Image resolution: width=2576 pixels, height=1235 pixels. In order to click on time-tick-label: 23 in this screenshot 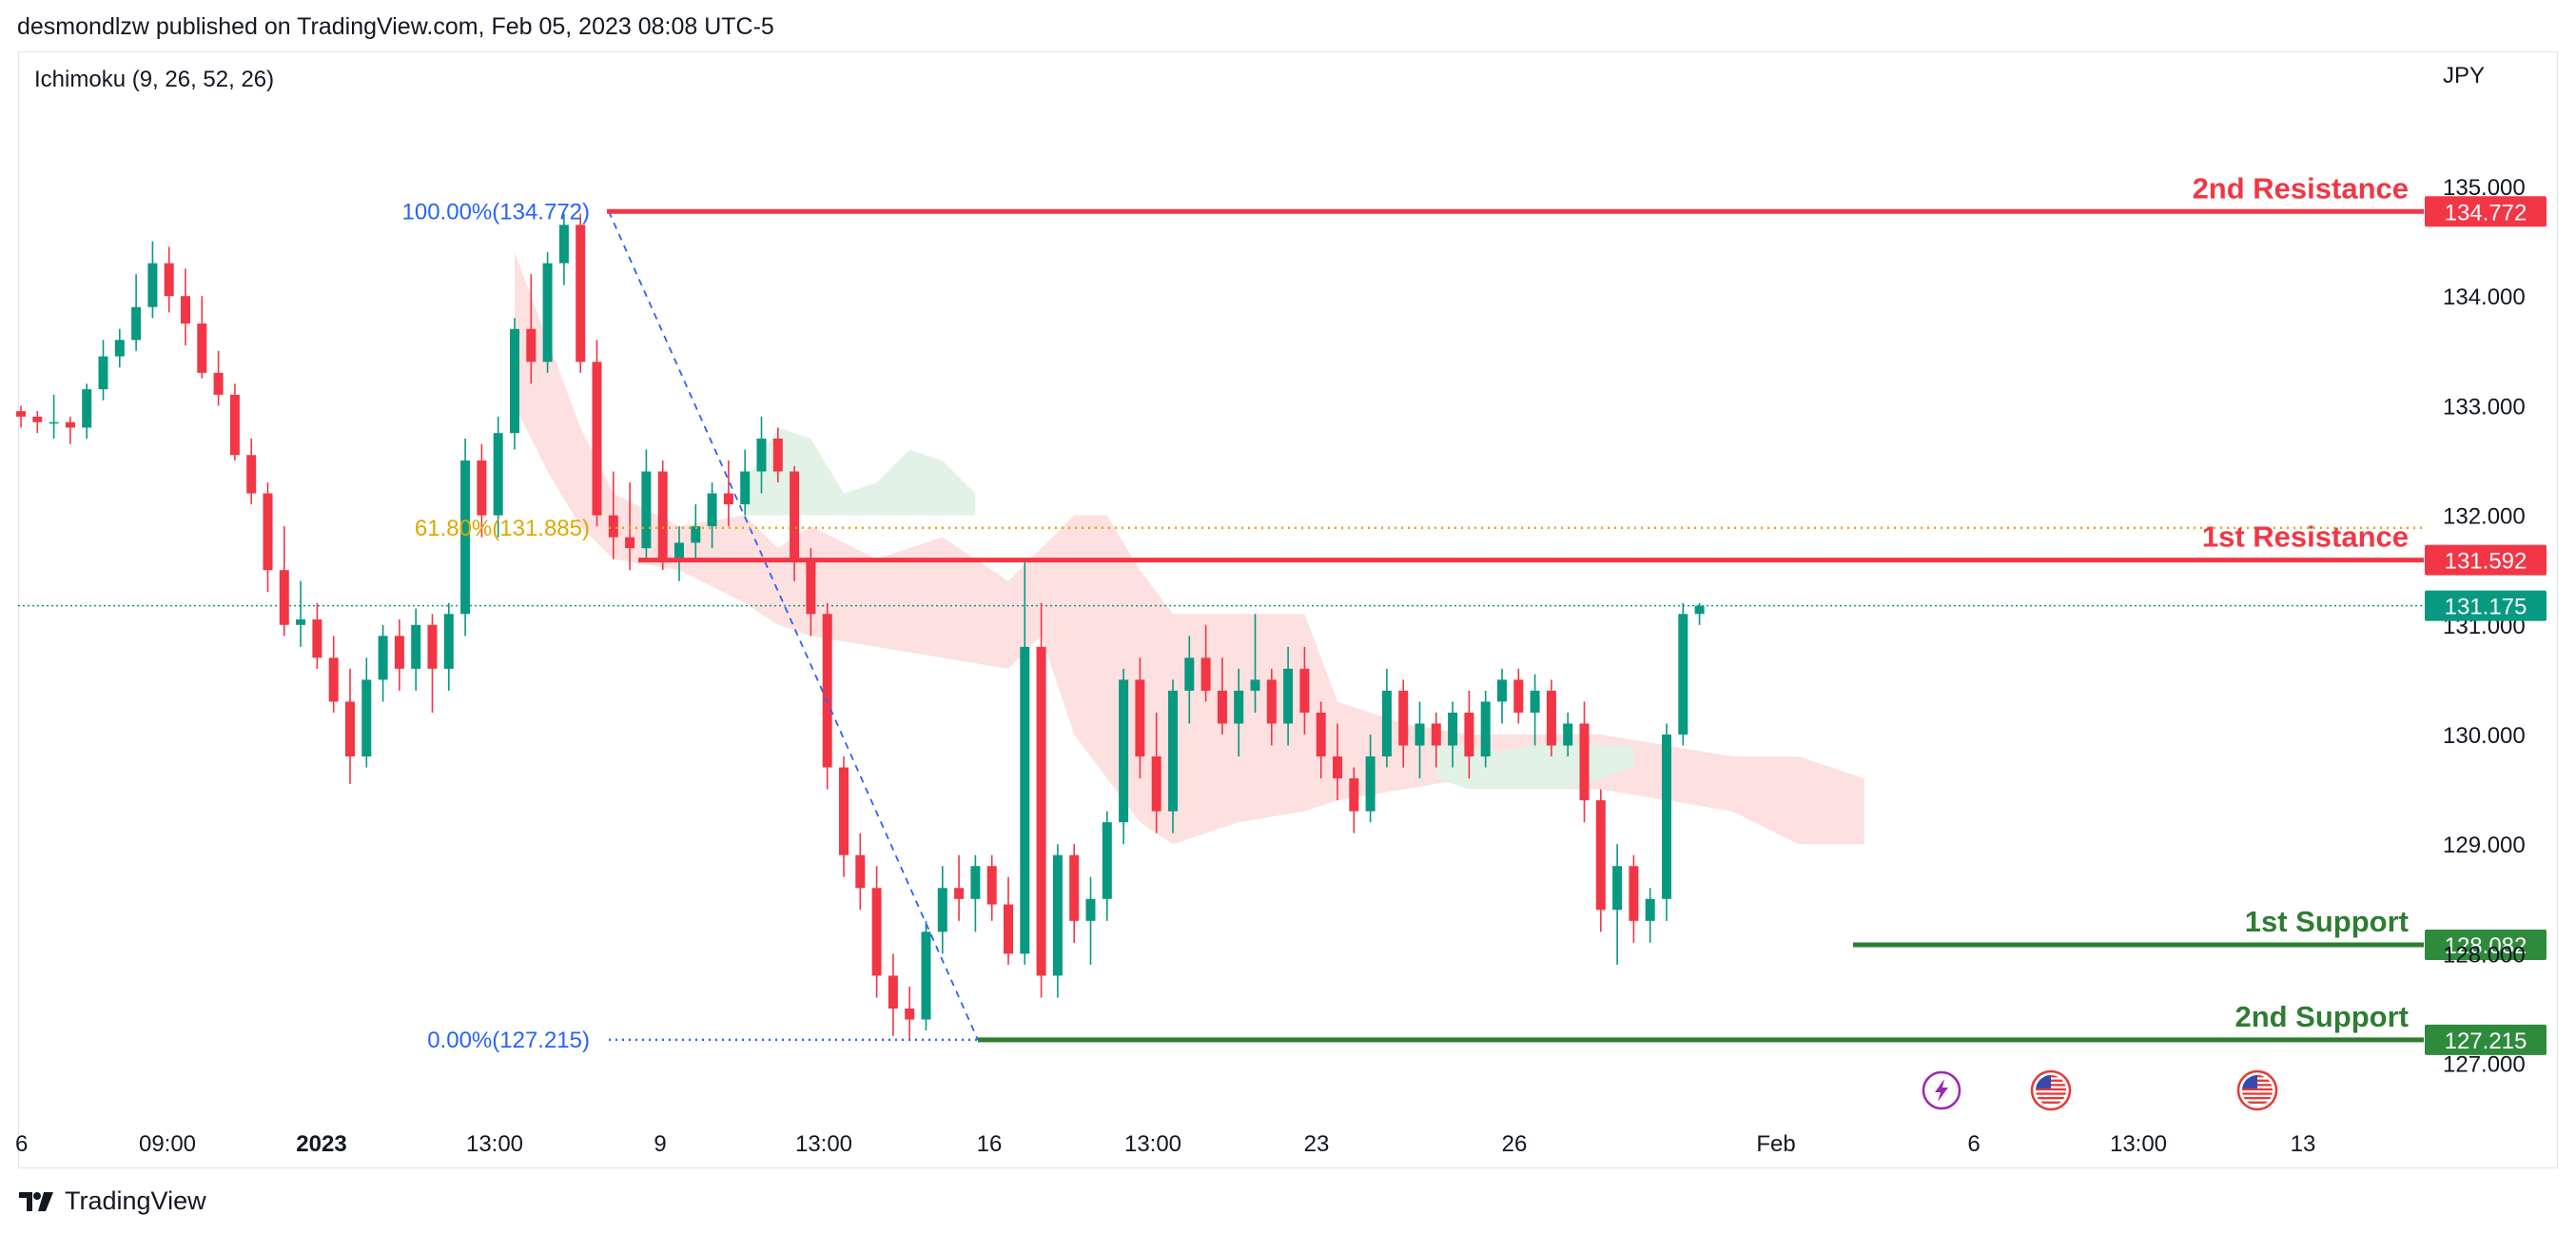, I will do `click(1317, 1144)`.